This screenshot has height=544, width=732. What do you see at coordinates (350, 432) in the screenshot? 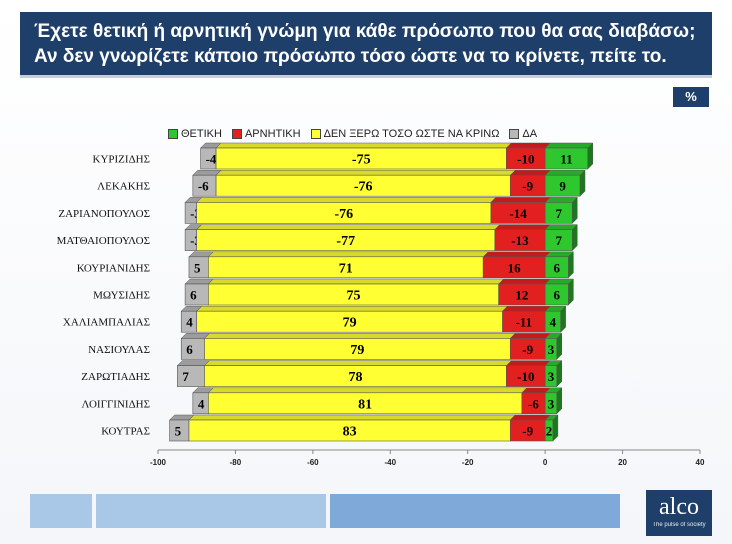
I see `data-label: 83` at bounding box center [350, 432].